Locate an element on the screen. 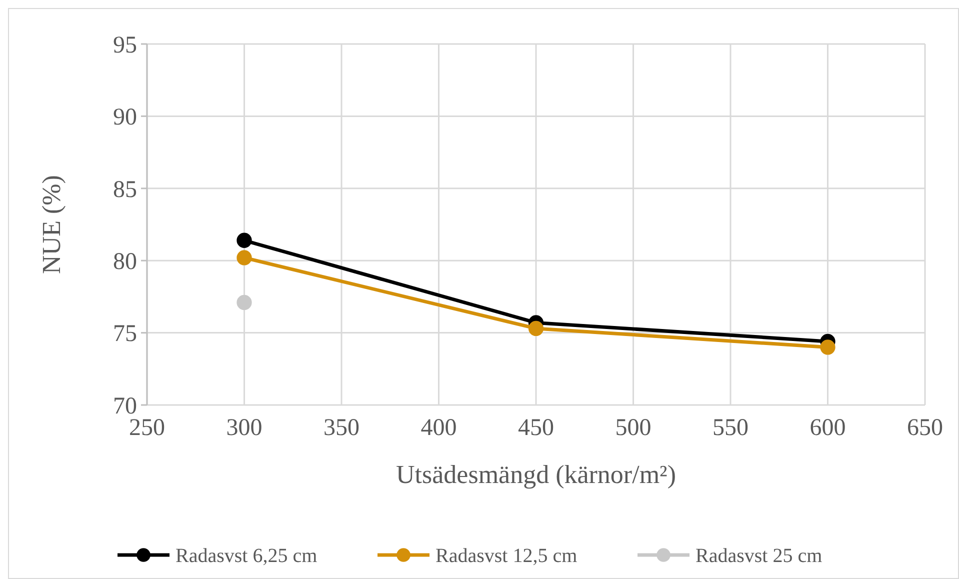 This screenshot has width=959, height=579. x-axis-title: Utsädesmängd (kärnor/m²) is located at coordinates (536, 474).